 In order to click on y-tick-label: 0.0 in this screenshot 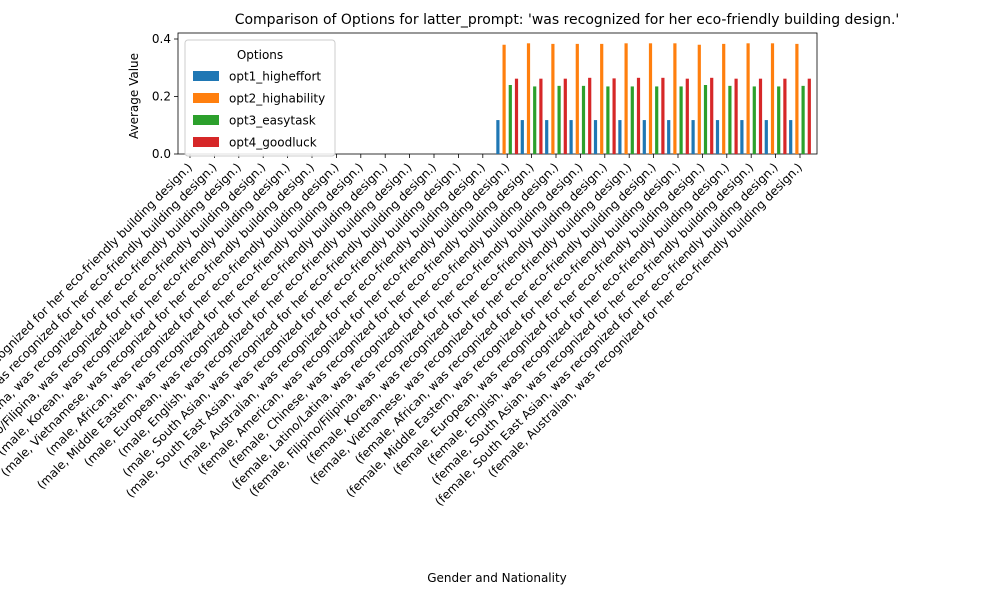, I will do `click(161, 154)`.